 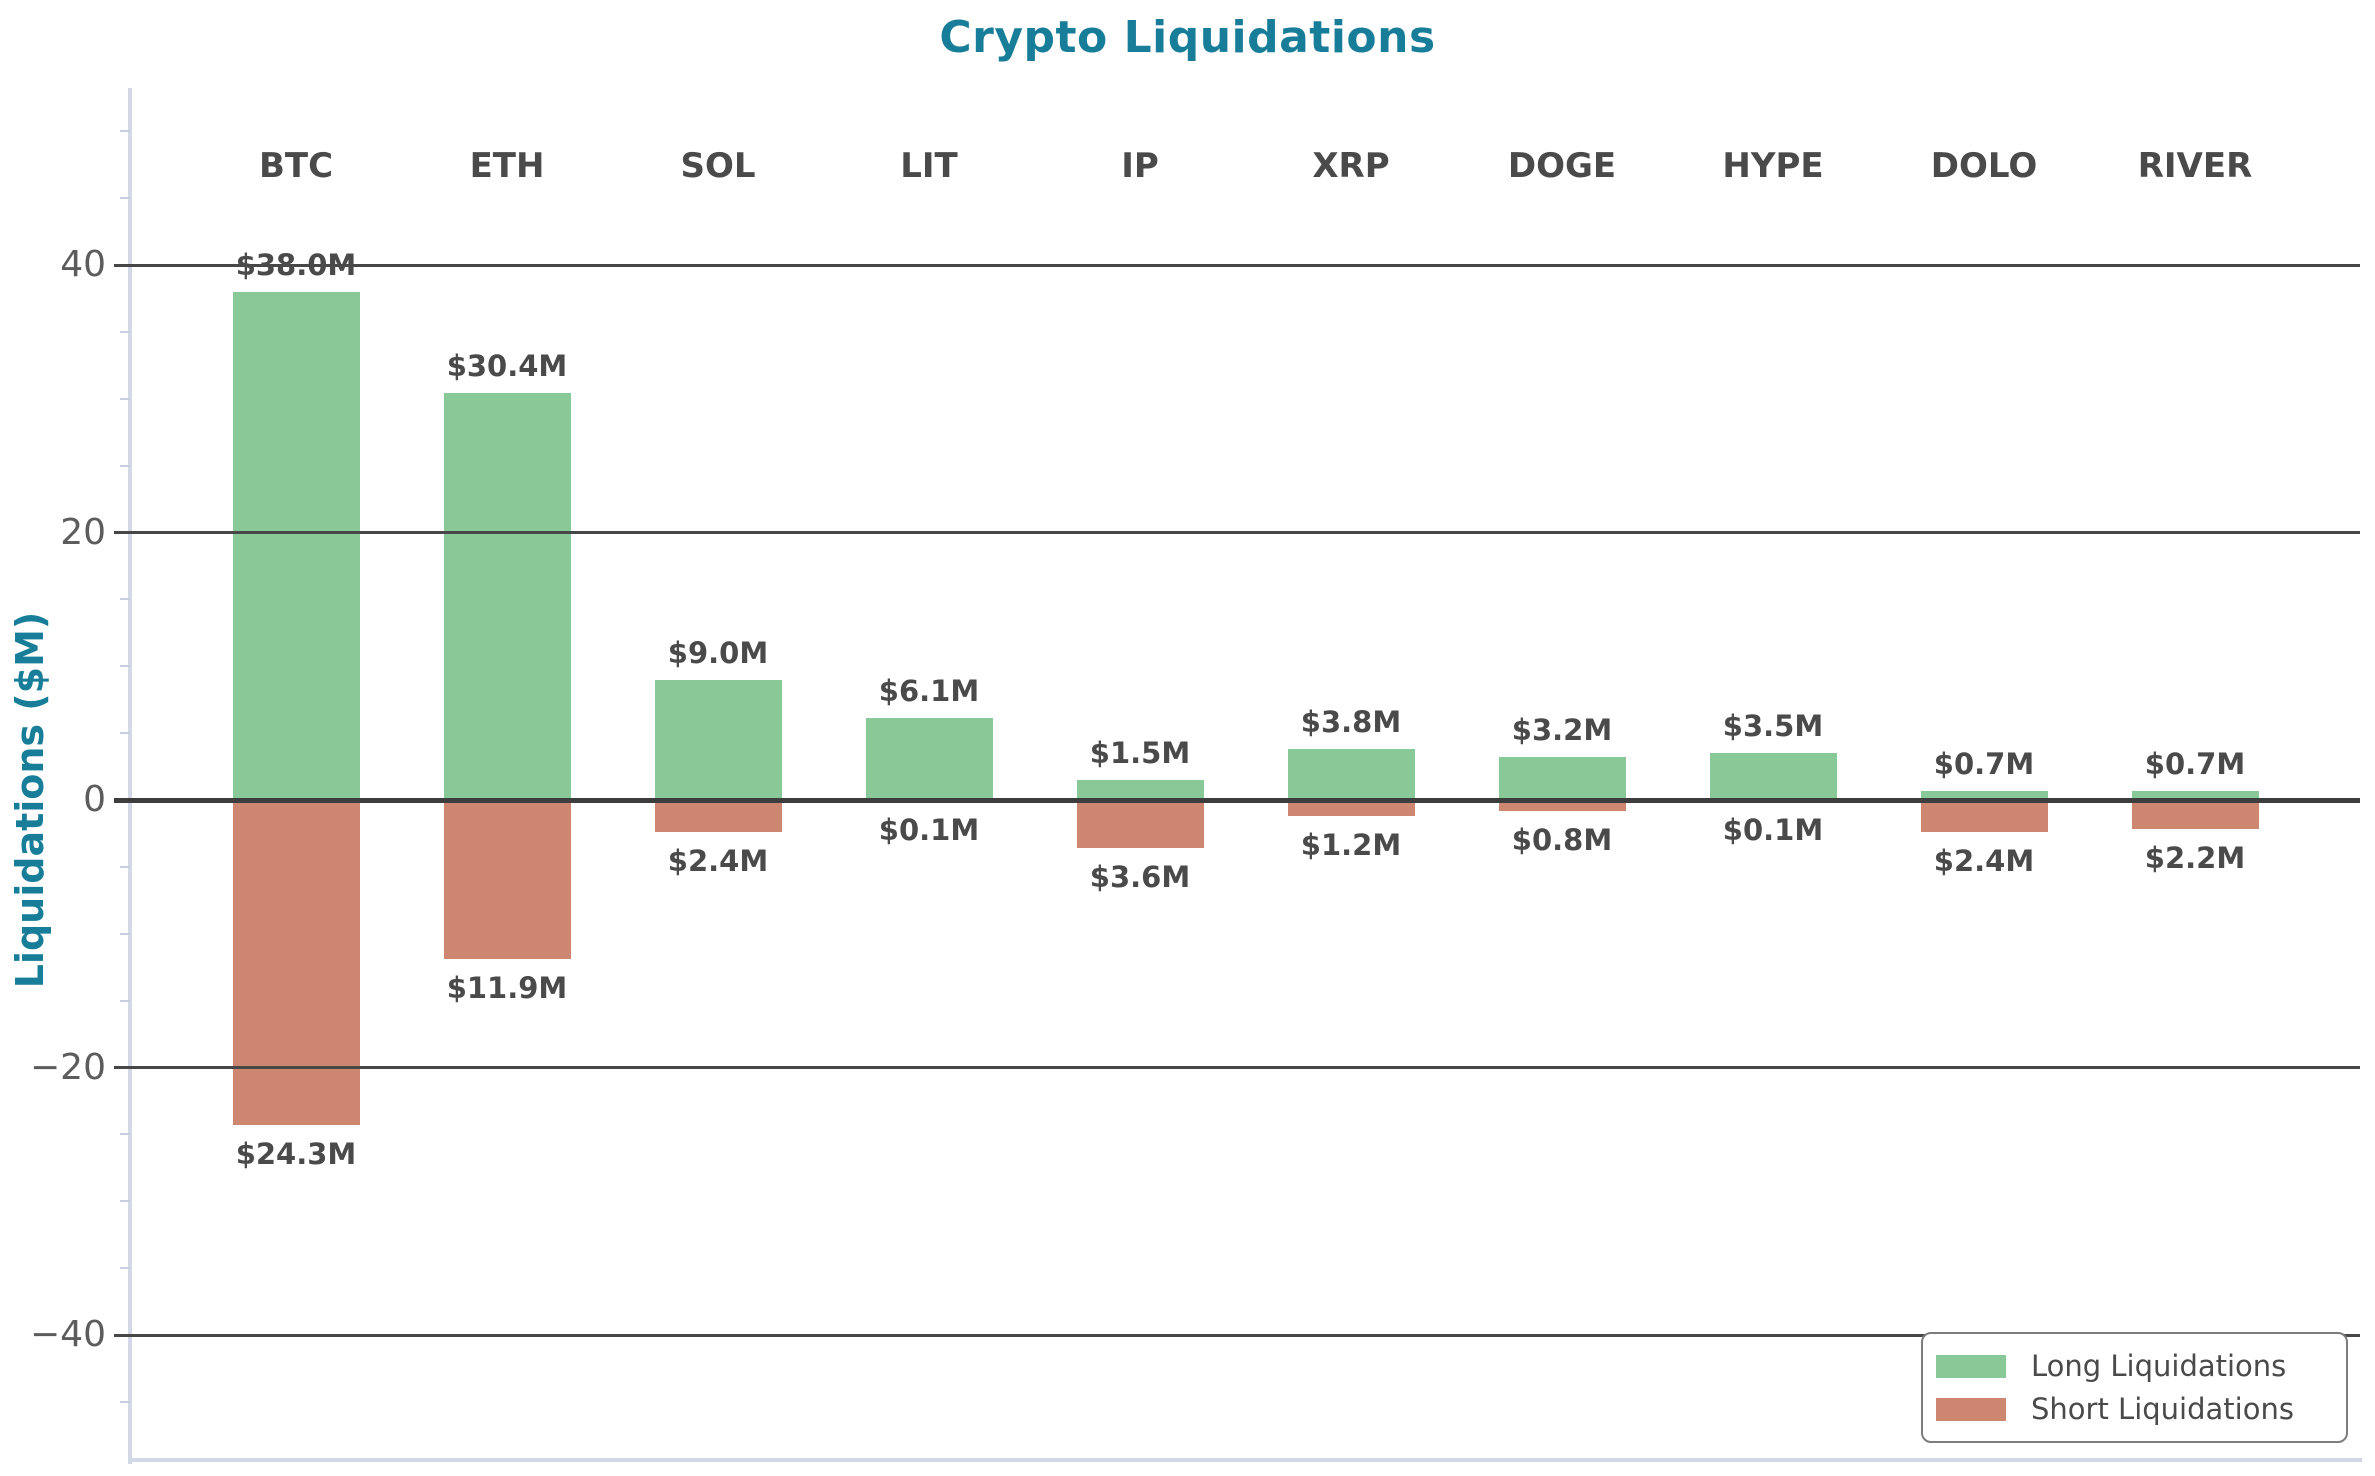 What do you see at coordinates (1140, 166) in the screenshot?
I see `category-label-ip: IP` at bounding box center [1140, 166].